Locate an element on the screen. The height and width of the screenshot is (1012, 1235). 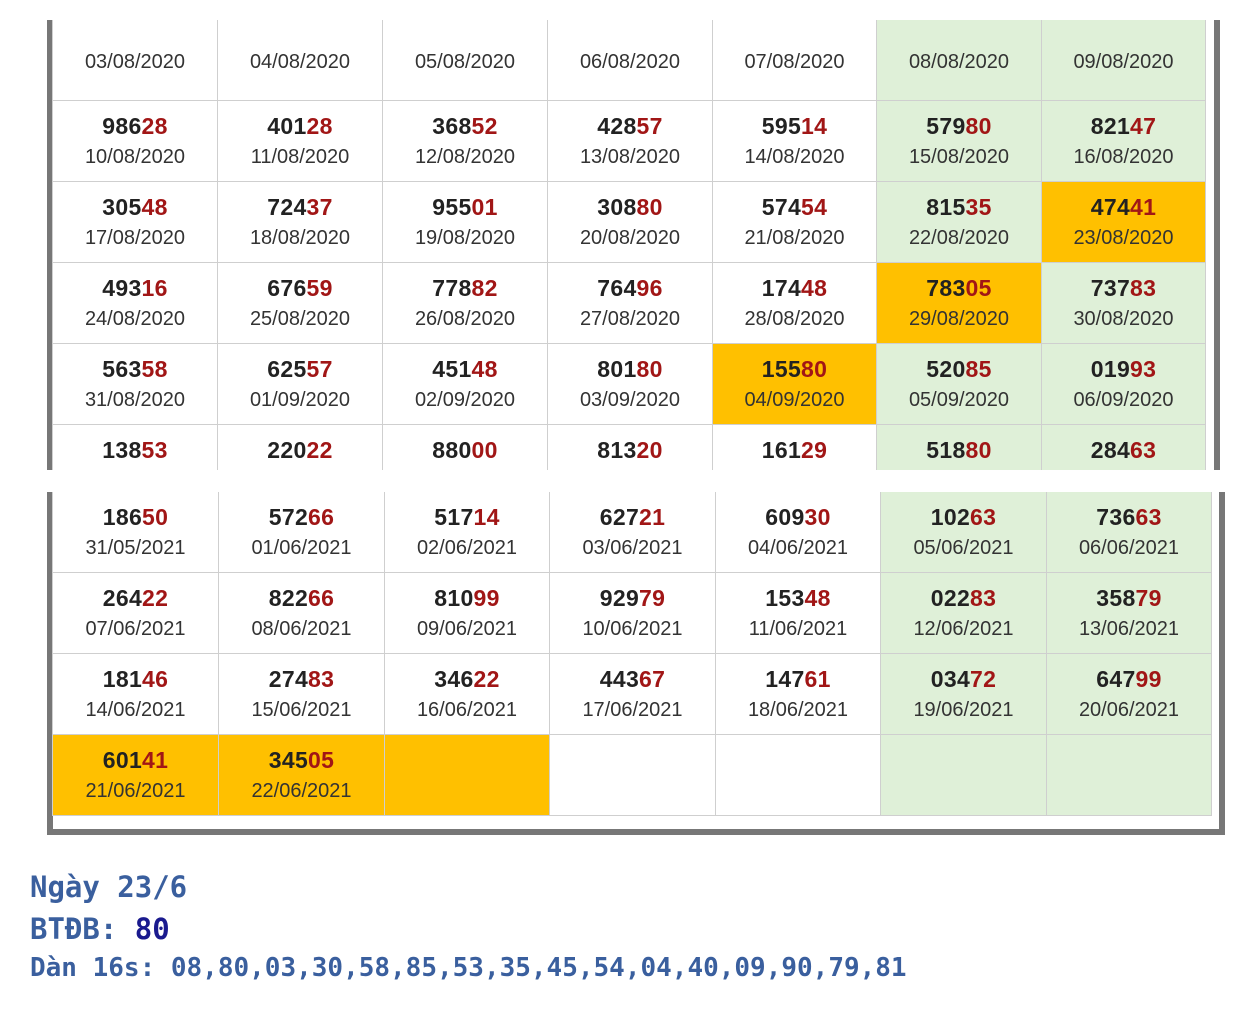
result-number: 27483 is located at coordinates (302, 679).